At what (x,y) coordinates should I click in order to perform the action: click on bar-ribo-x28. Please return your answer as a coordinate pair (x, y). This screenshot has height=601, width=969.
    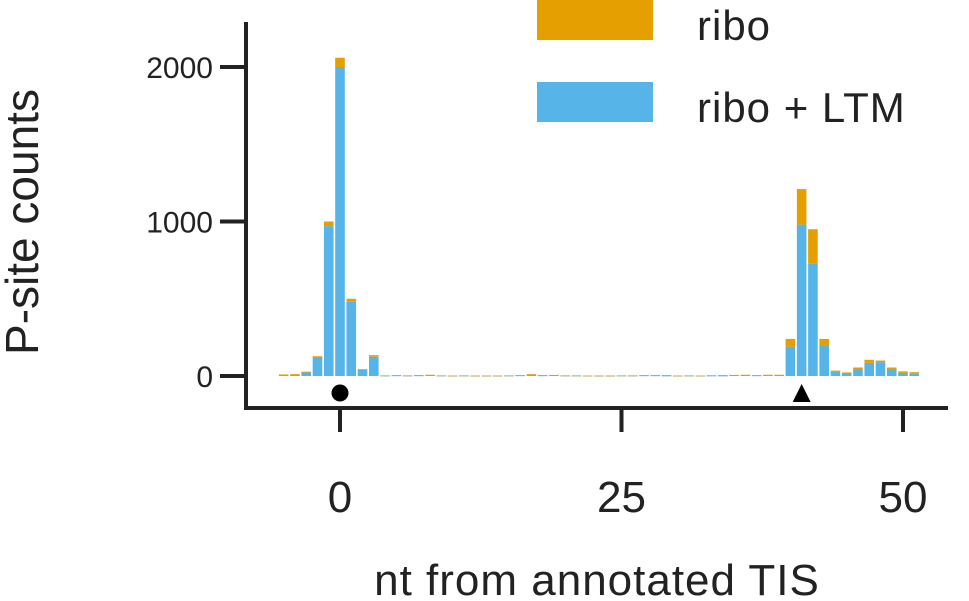
    Looking at the image, I should click on (655, 375).